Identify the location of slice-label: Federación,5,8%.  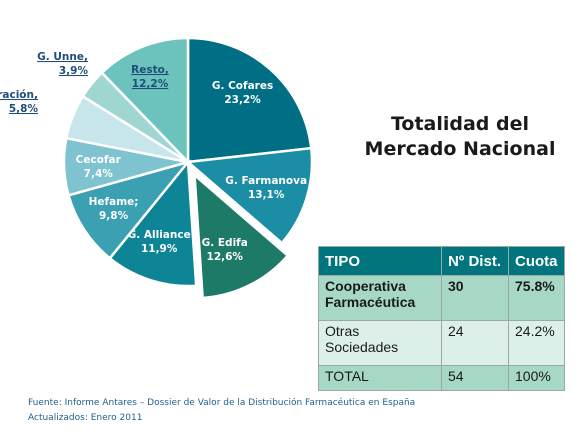
(19, 102).